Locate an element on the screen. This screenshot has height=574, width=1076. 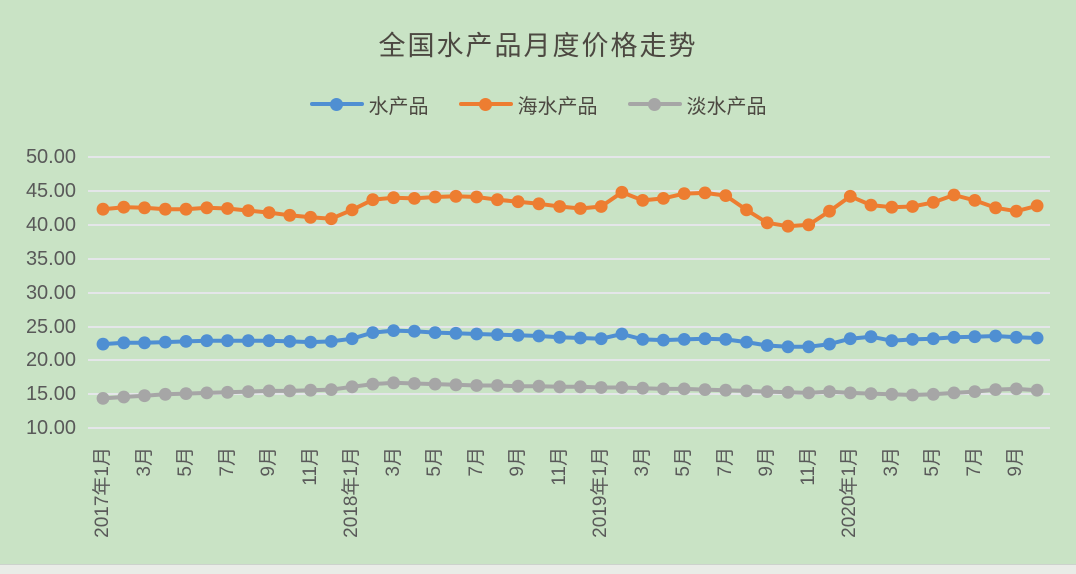
series-freshwater-line is located at coordinates (570, 390).